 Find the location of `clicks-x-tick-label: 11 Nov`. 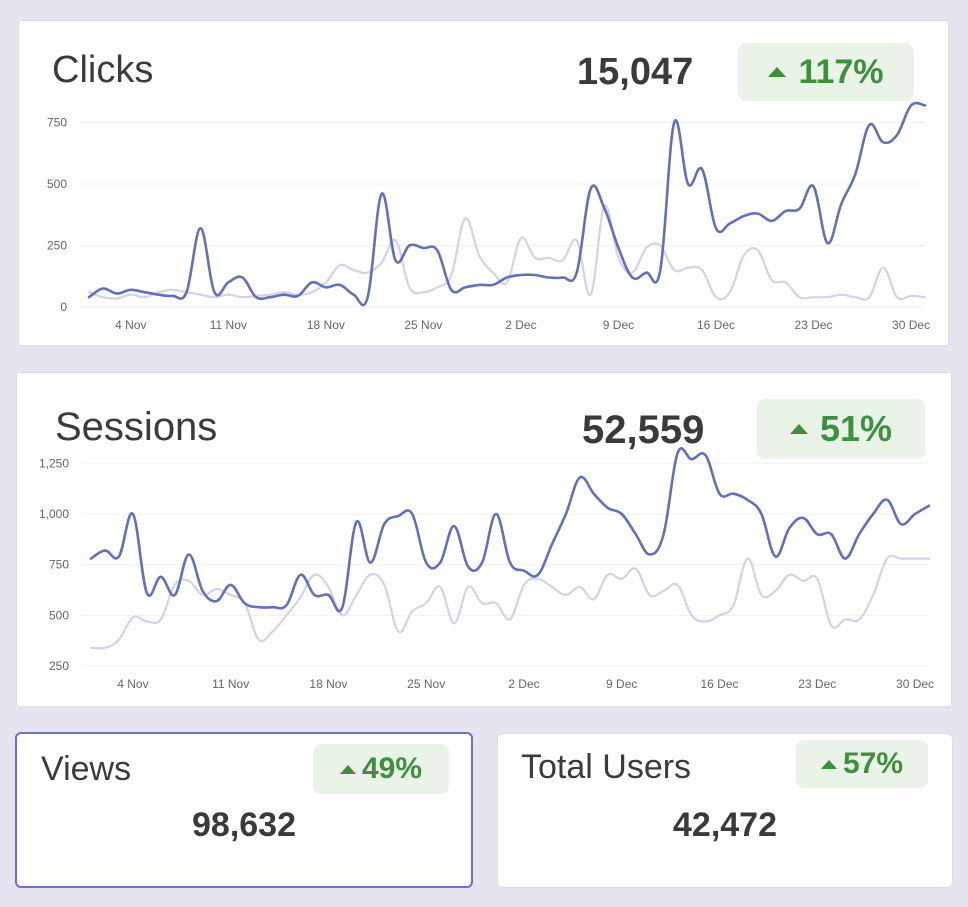

clicks-x-tick-label: 11 Nov is located at coordinates (228, 325).